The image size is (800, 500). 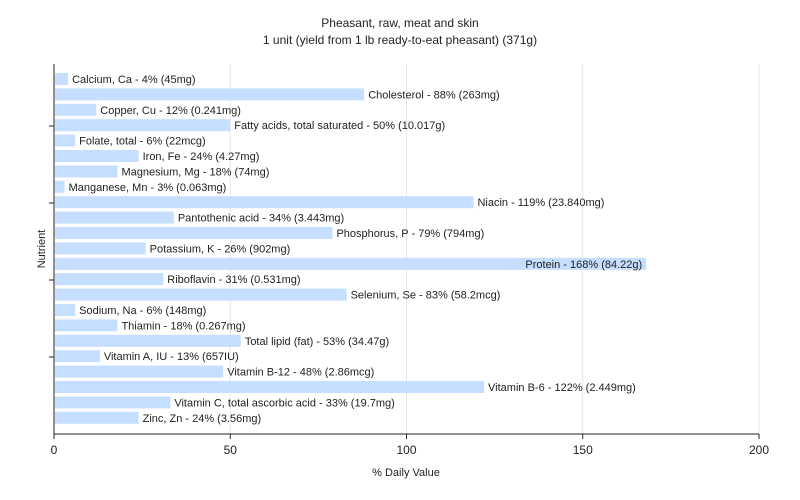 I want to click on bar-label: Potassium, K - 26% (902mg), so click(x=220, y=249).